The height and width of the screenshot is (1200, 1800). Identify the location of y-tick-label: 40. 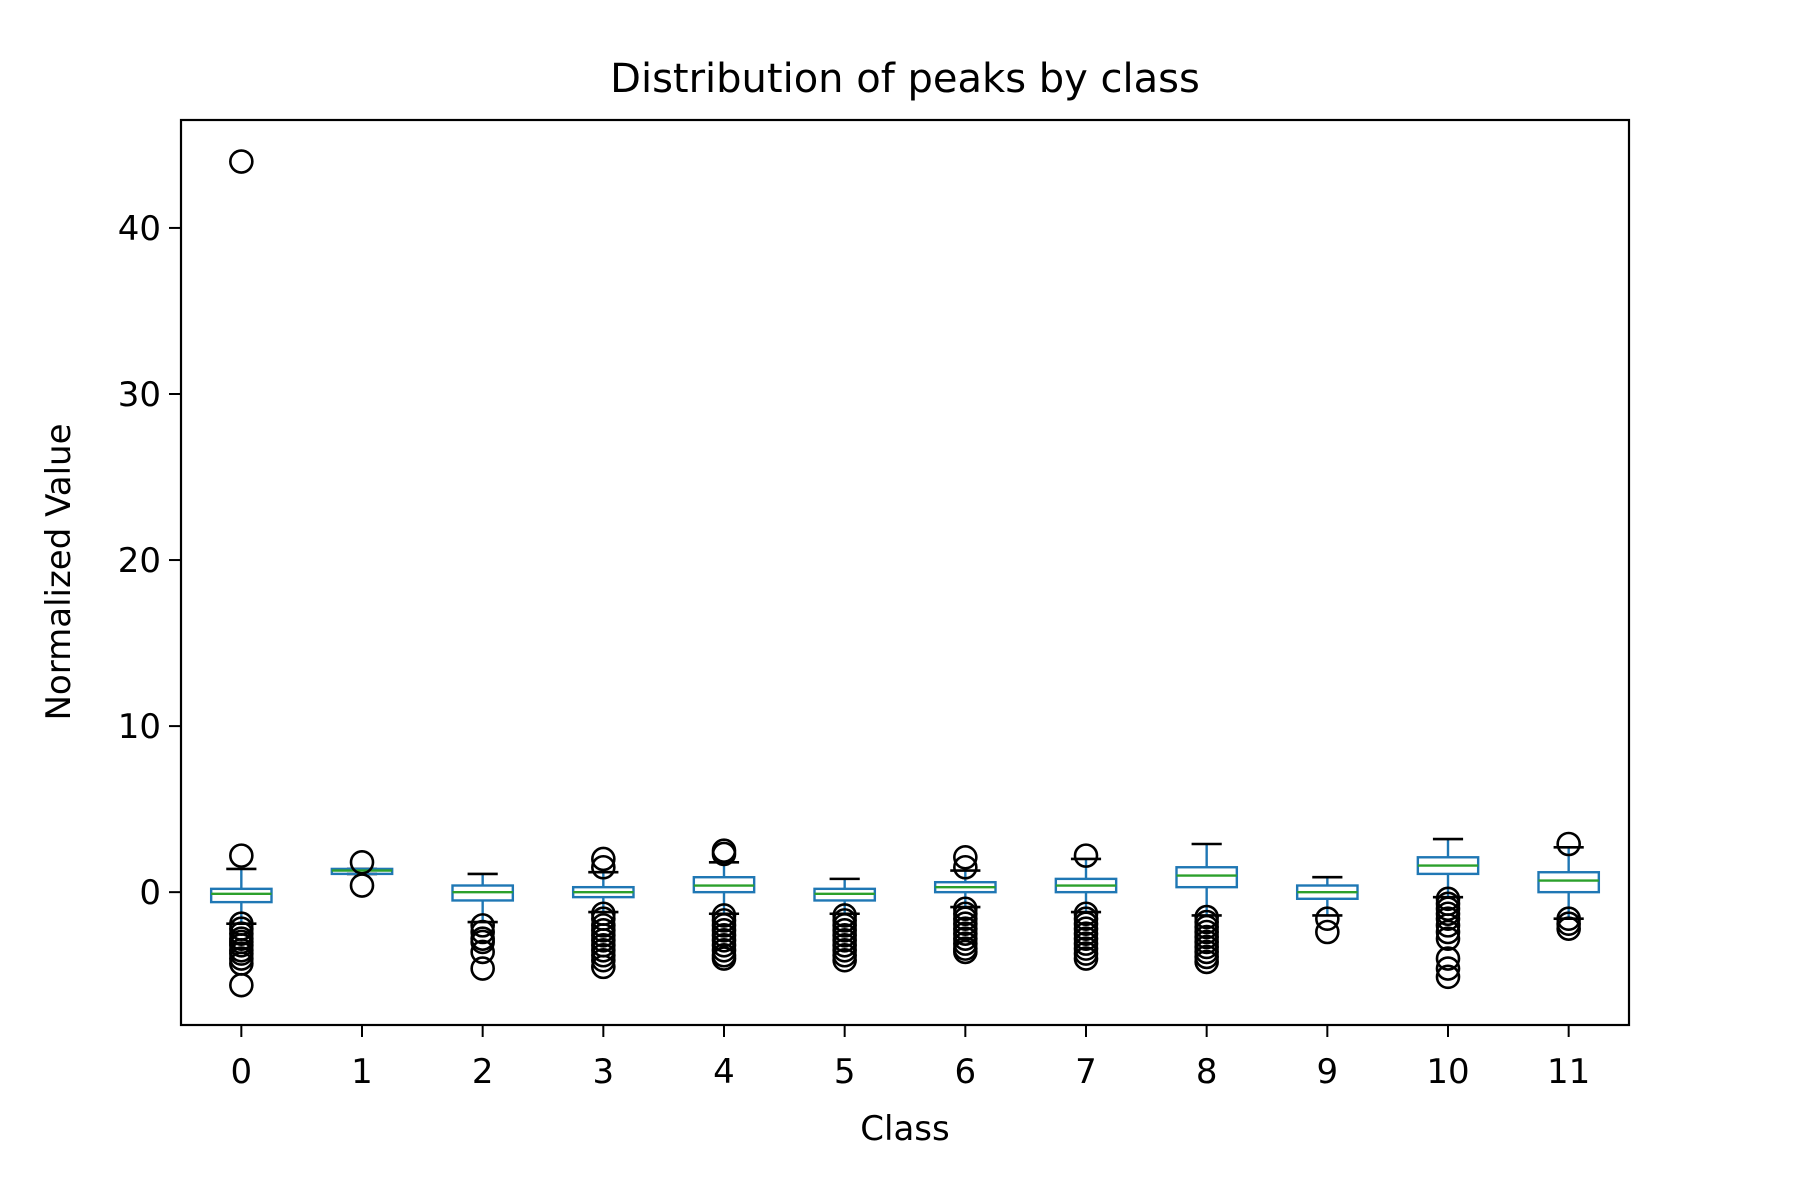
(139, 229).